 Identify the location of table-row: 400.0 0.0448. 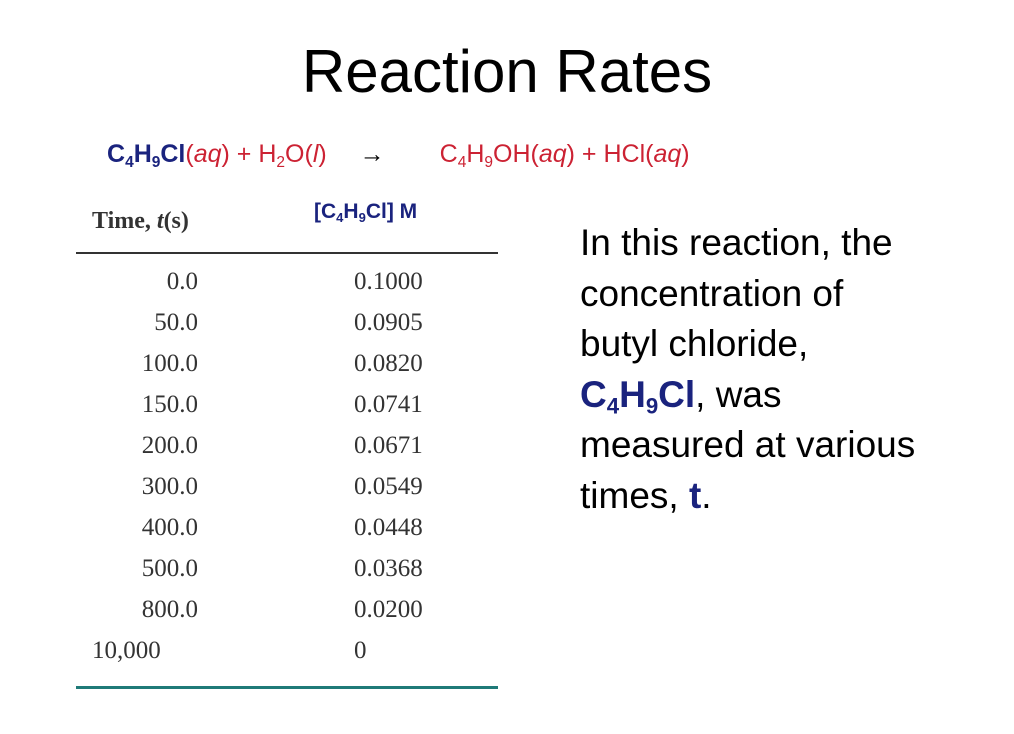
(287, 534).